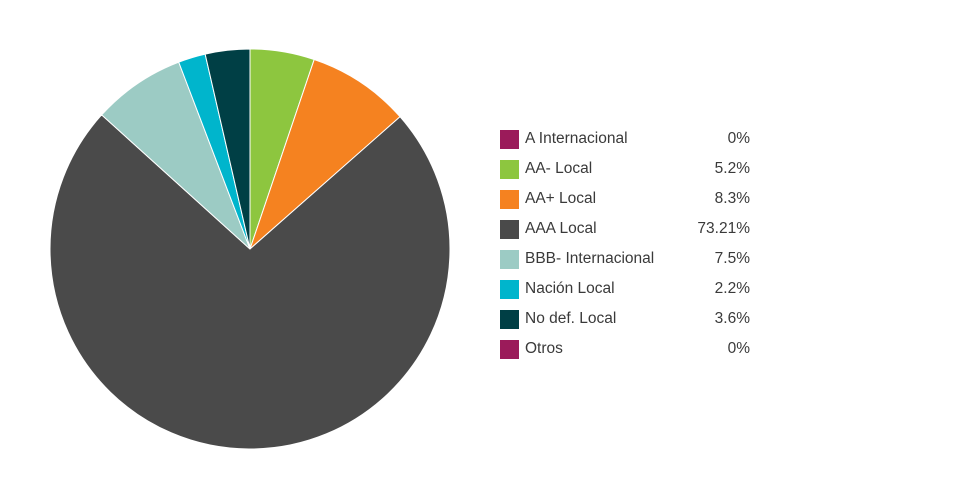 The image size is (960, 500). I want to click on legend-value: 7.5%, so click(732, 258).